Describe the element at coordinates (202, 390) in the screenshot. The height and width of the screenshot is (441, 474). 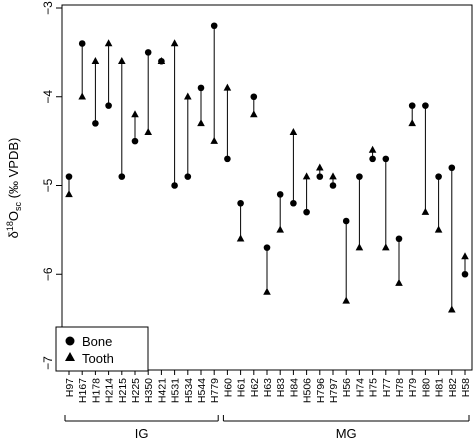
I see `x-tick-label: H544` at that location.